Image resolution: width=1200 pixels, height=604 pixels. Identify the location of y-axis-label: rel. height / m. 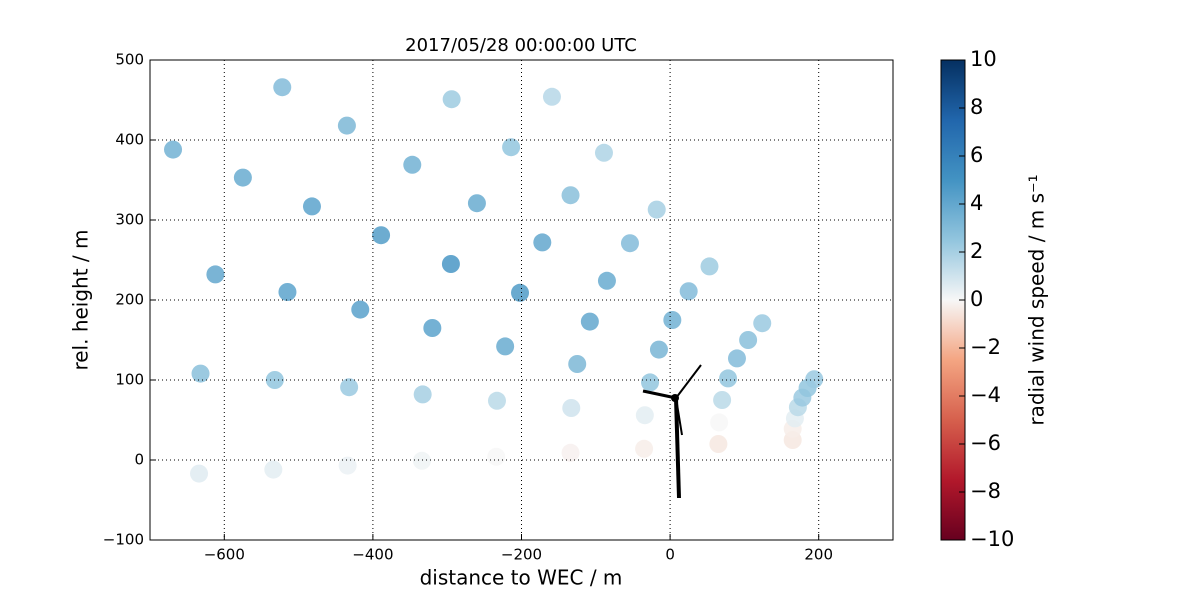
(81, 299).